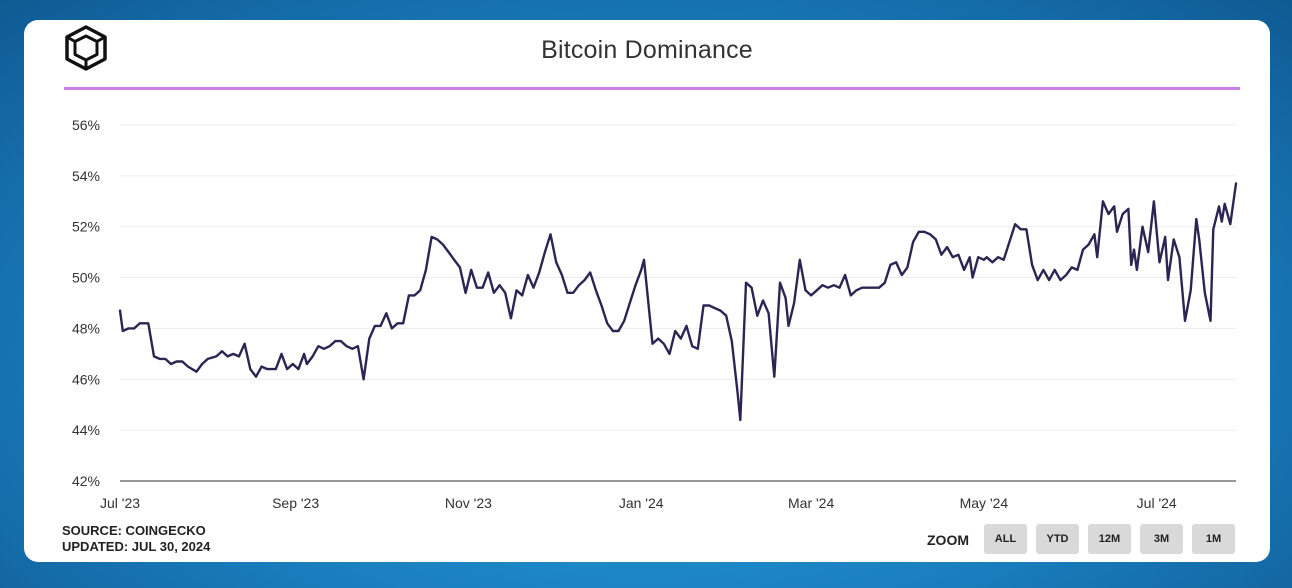 The width and height of the screenshot is (1292, 588). What do you see at coordinates (1005, 539) in the screenshot?
I see `zoom-all-button: ALL` at bounding box center [1005, 539].